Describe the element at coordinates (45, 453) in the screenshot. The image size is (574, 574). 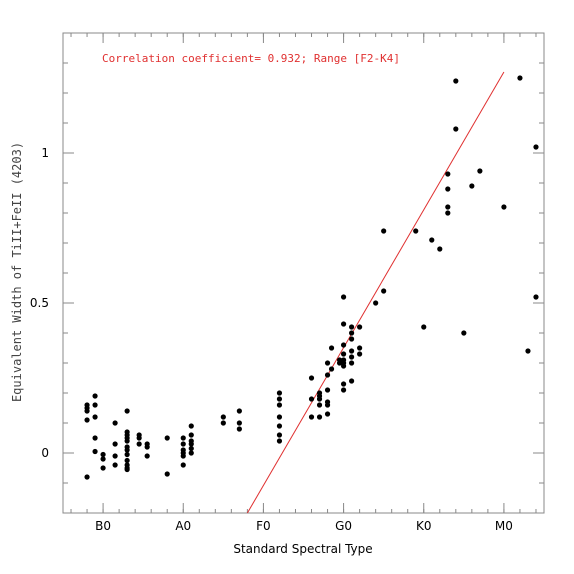
I see `y-tick-label: 0` at that location.